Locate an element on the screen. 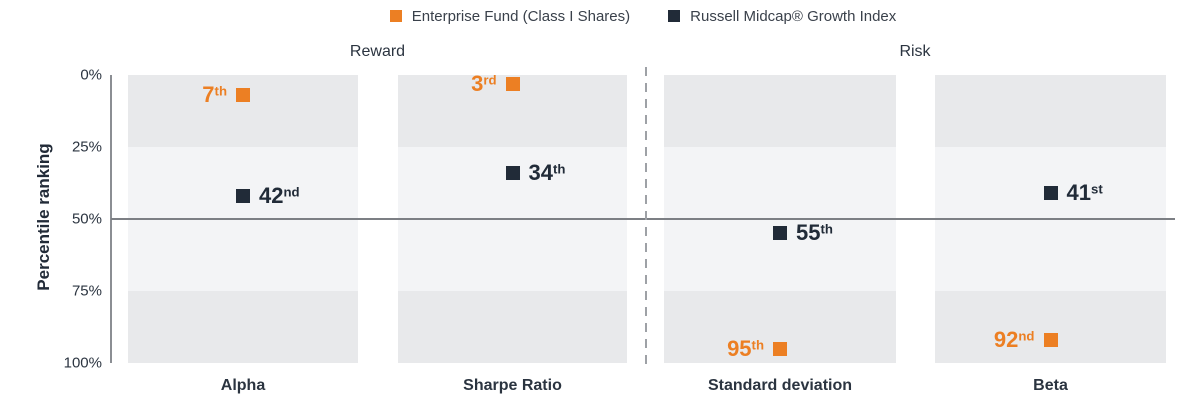  y-tick-label-100: 100% is located at coordinates (82, 363).